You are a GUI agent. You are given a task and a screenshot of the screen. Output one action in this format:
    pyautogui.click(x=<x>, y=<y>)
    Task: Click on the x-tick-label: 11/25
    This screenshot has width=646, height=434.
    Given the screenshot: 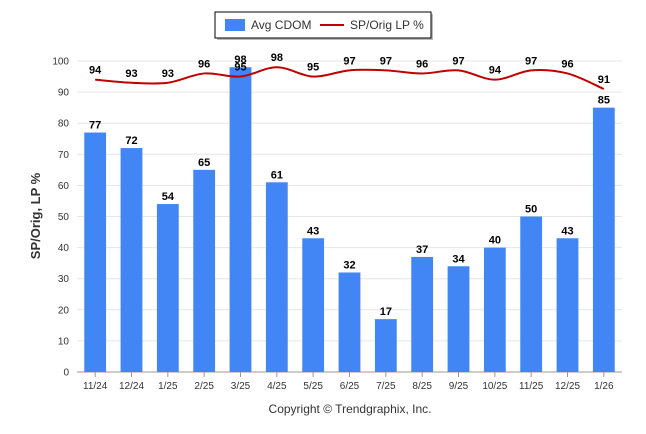 What is the action you would take?
    pyautogui.click(x=531, y=386)
    